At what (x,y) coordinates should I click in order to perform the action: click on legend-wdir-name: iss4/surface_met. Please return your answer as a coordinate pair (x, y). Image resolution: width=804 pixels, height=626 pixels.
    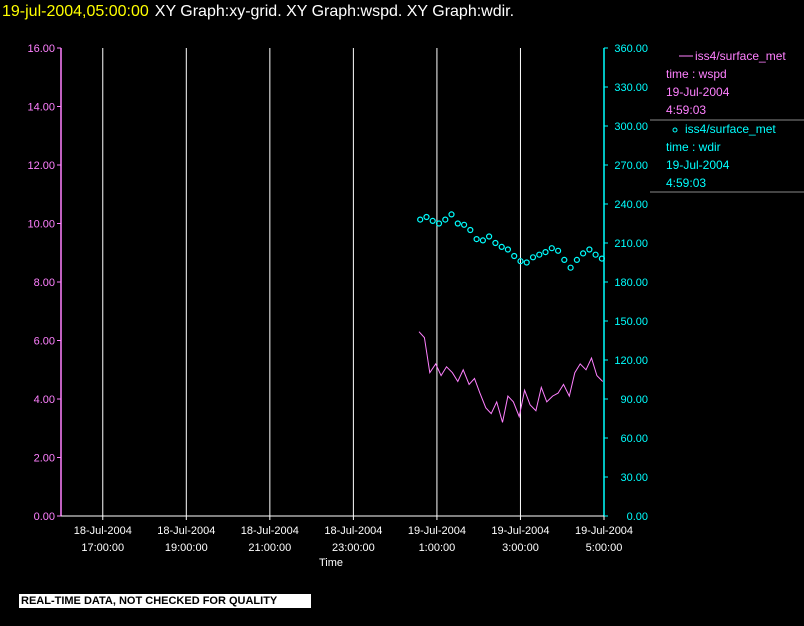
    Looking at the image, I should click on (730, 129).